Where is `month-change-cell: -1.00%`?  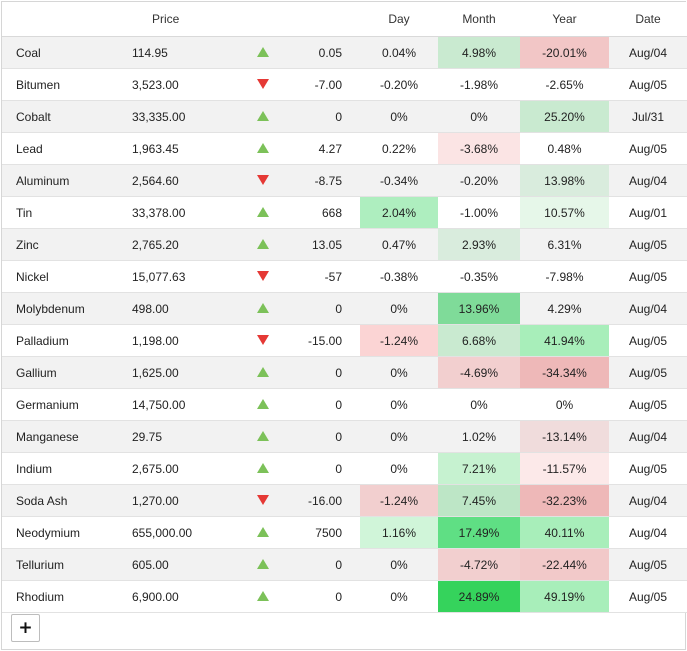
month-change-cell: -1.00% is located at coordinates (479, 212).